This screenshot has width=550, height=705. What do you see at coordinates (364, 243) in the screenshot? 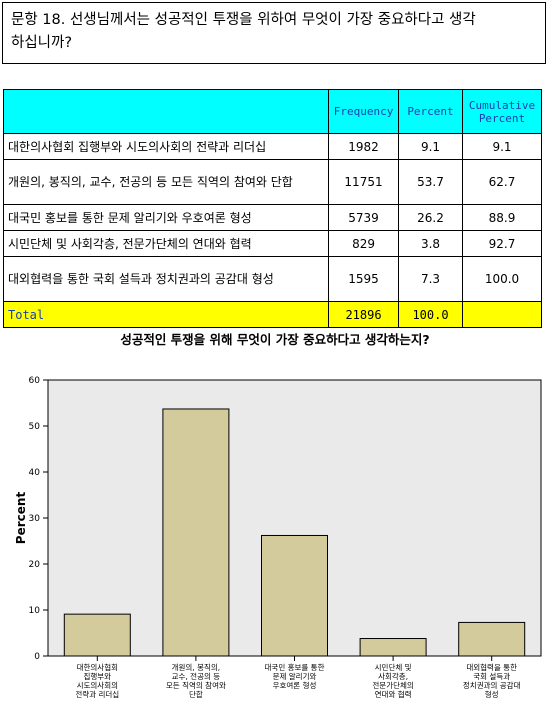
I see `row-frequency: 829` at bounding box center [364, 243].